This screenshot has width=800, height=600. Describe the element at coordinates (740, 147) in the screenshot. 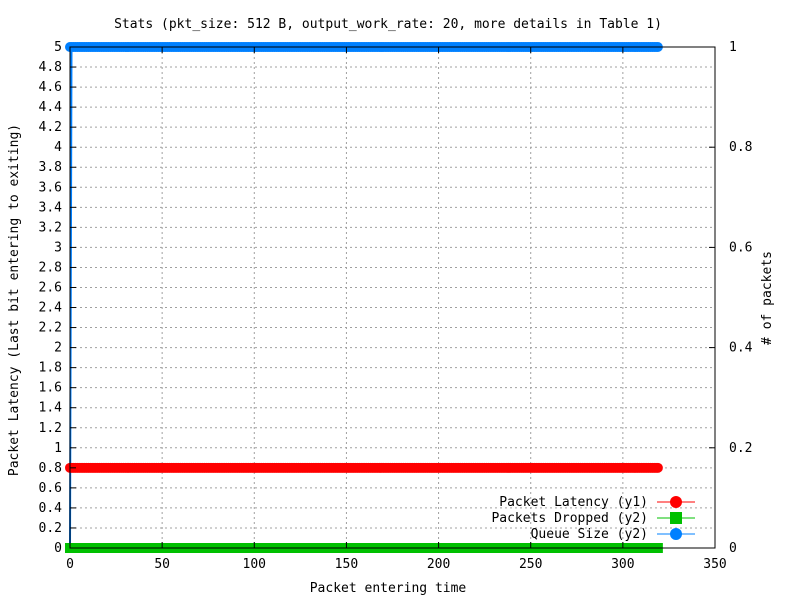

I see `y2-tick-label: 0.8` at that location.